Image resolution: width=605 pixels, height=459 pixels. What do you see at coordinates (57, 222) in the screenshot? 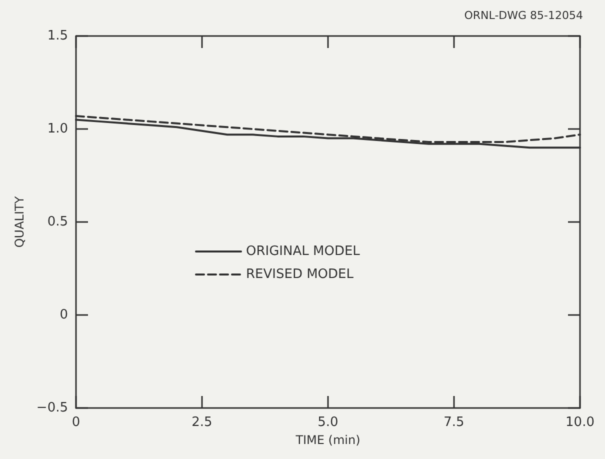
I see `y-tick-label: 0.5` at bounding box center [57, 222].